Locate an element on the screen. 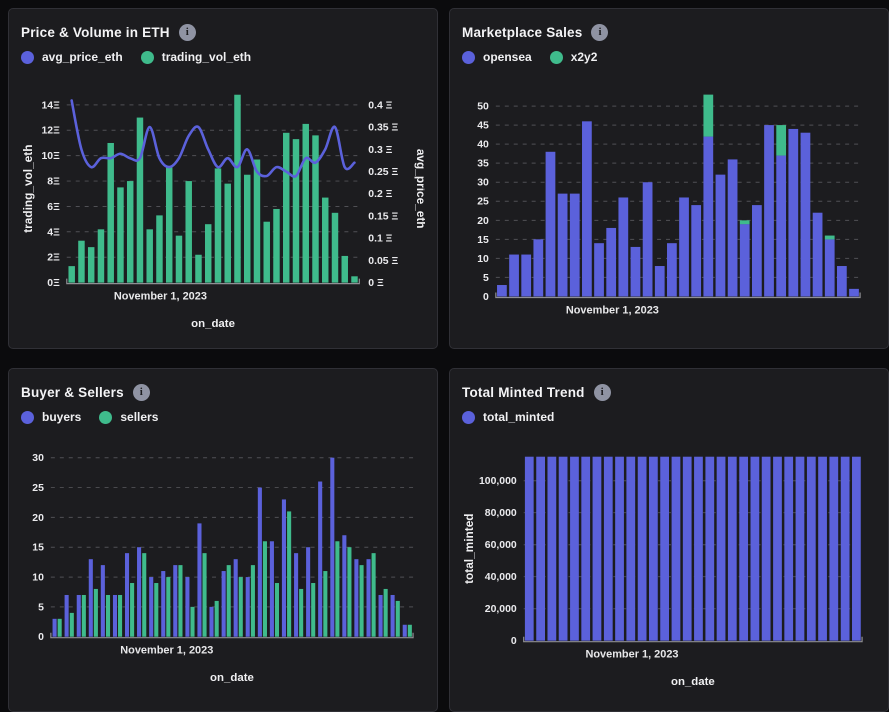 The image size is (889, 712). chart-title: Total Minted Trend is located at coordinates (523, 392).